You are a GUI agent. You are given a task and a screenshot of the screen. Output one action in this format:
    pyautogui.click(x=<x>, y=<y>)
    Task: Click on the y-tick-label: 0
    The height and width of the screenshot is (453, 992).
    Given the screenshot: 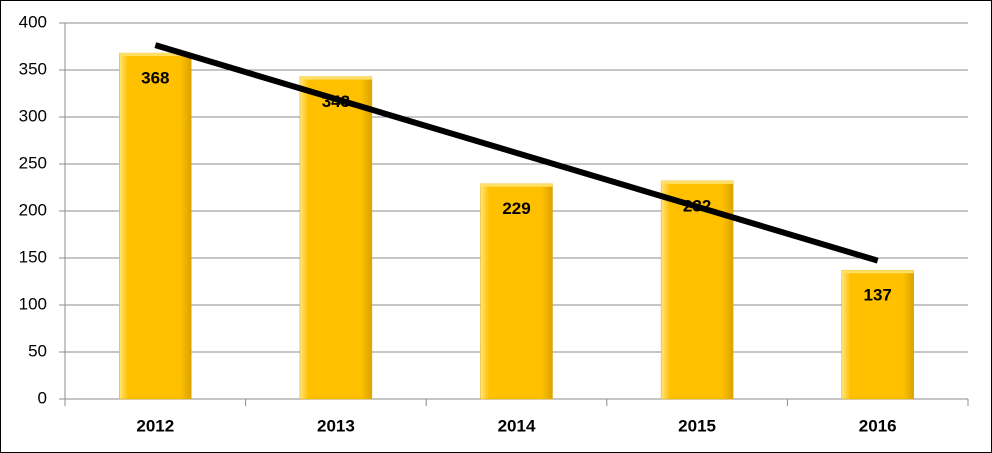 What is the action you would take?
    pyautogui.click(x=42, y=397)
    